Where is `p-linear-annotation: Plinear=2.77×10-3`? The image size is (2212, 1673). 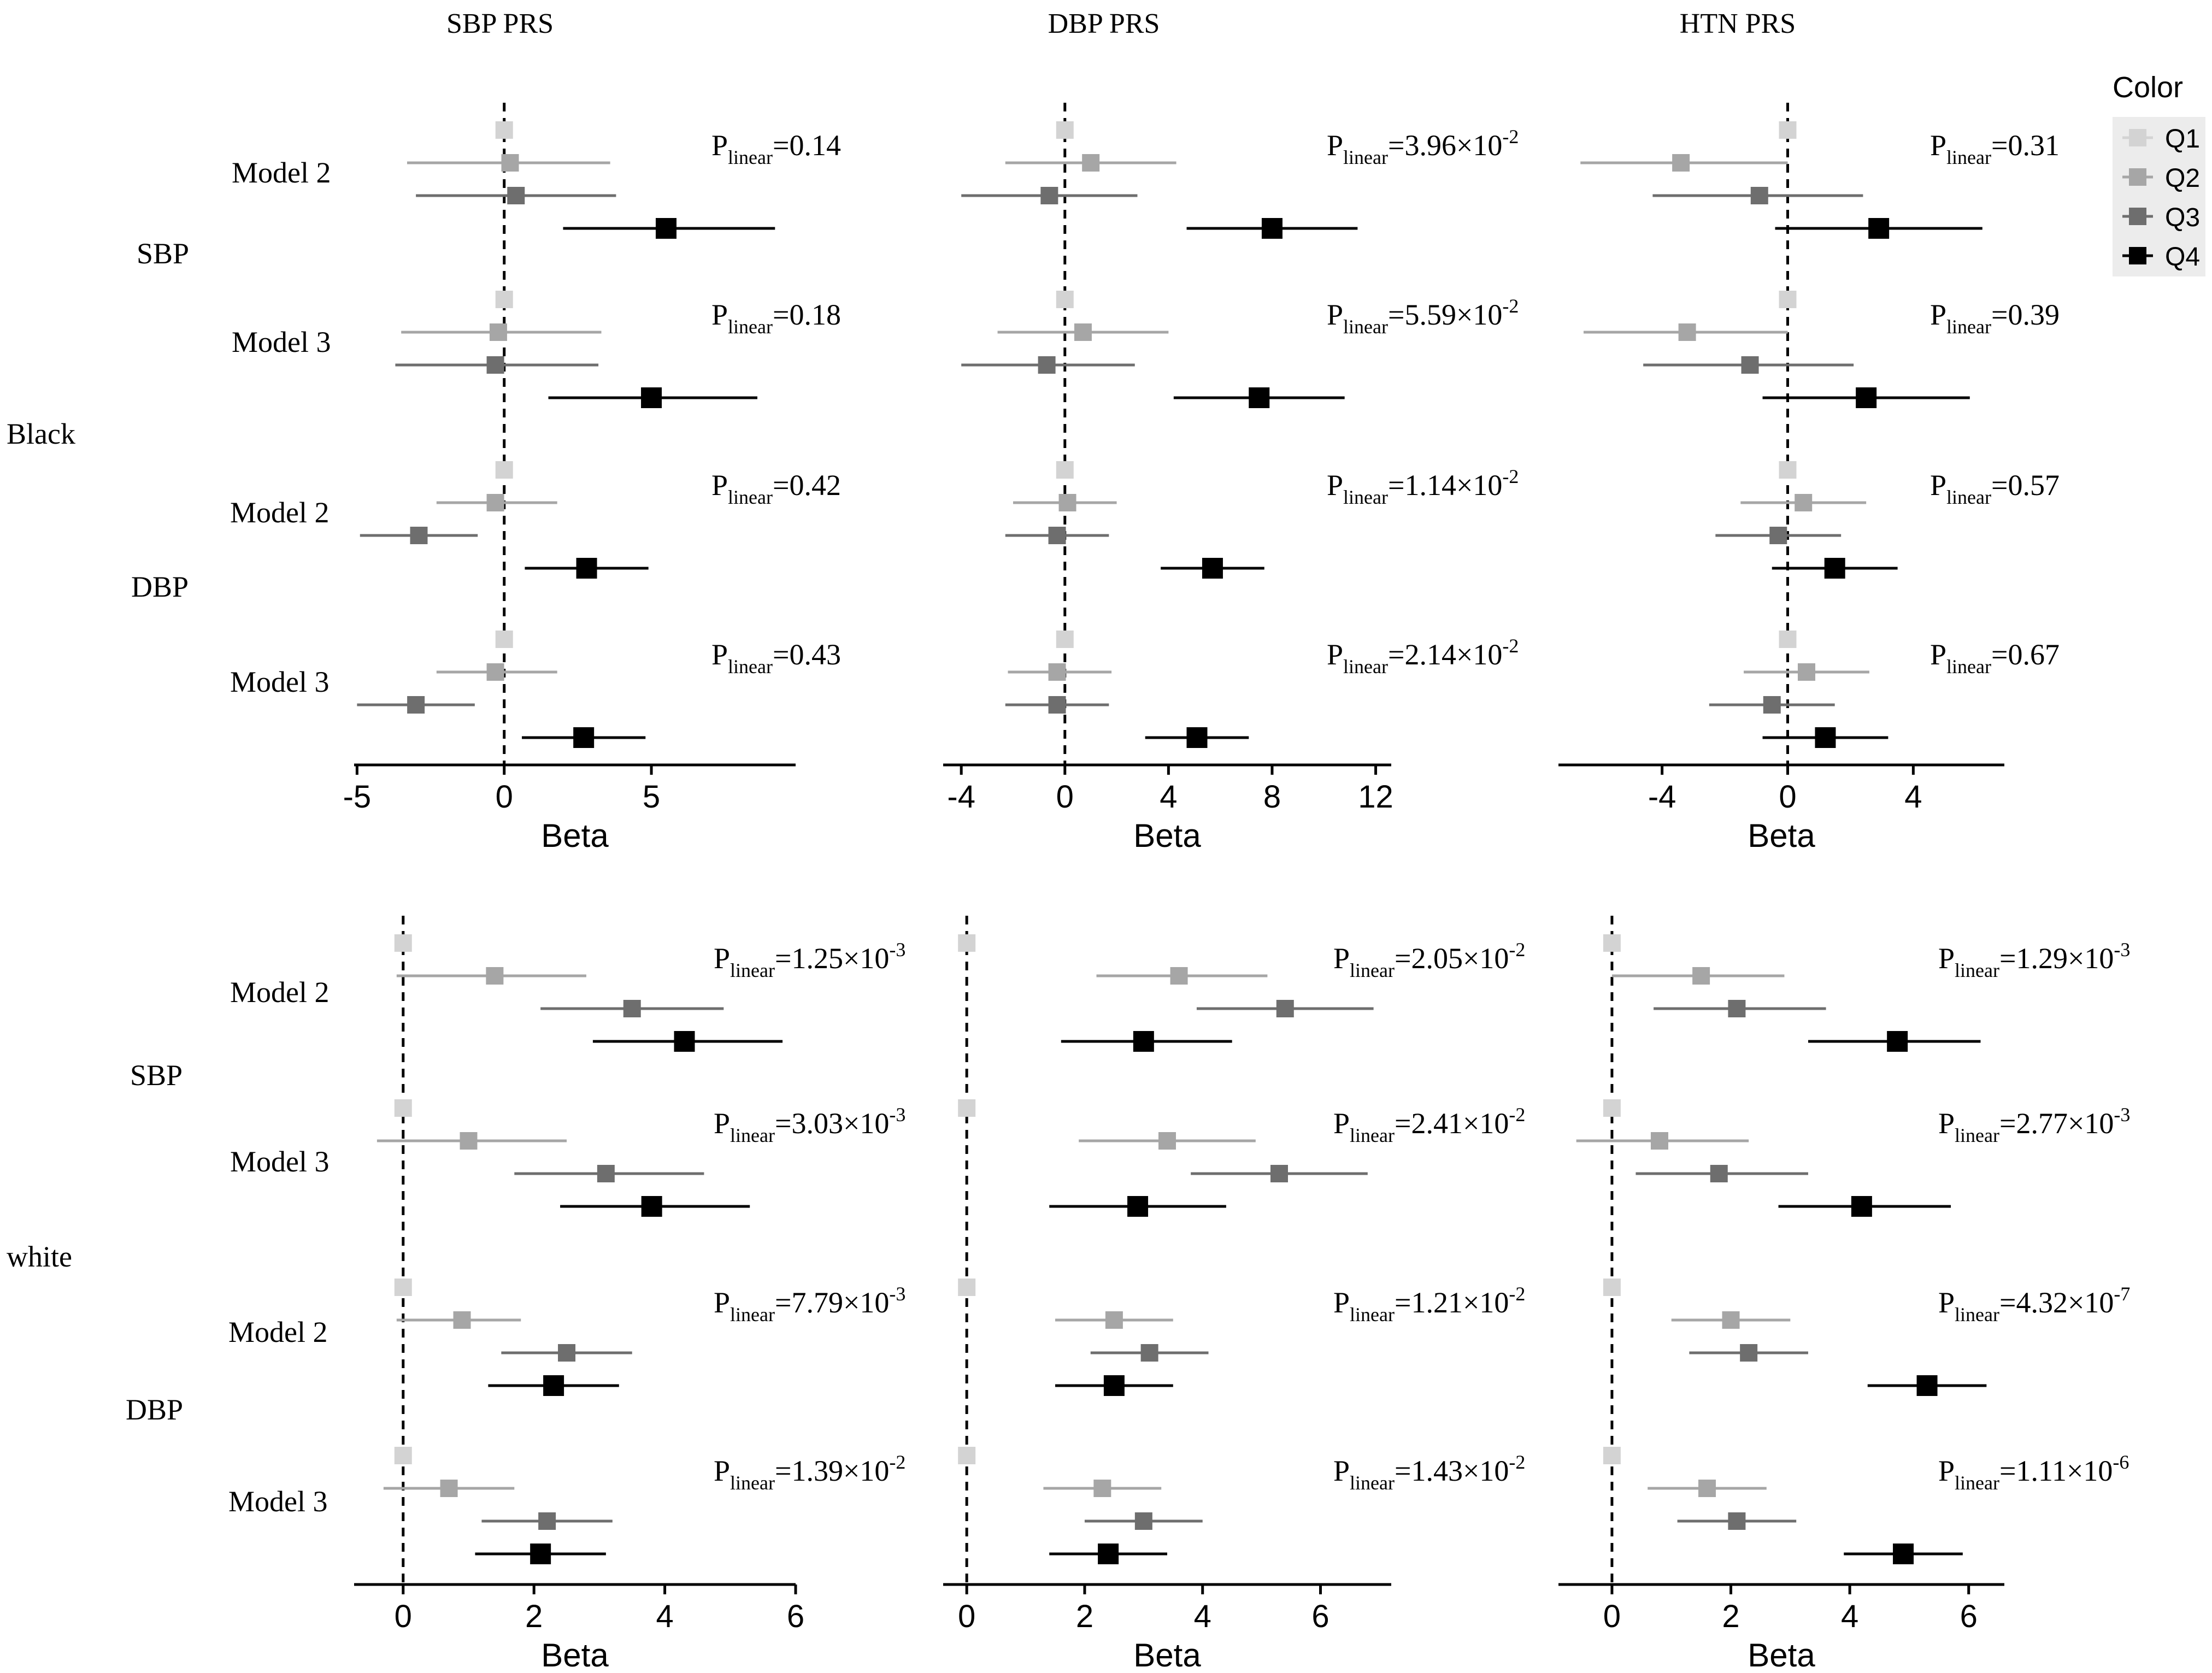 p-linear-annotation: Plinear=2.77×10-3 is located at coordinates (2034, 1125).